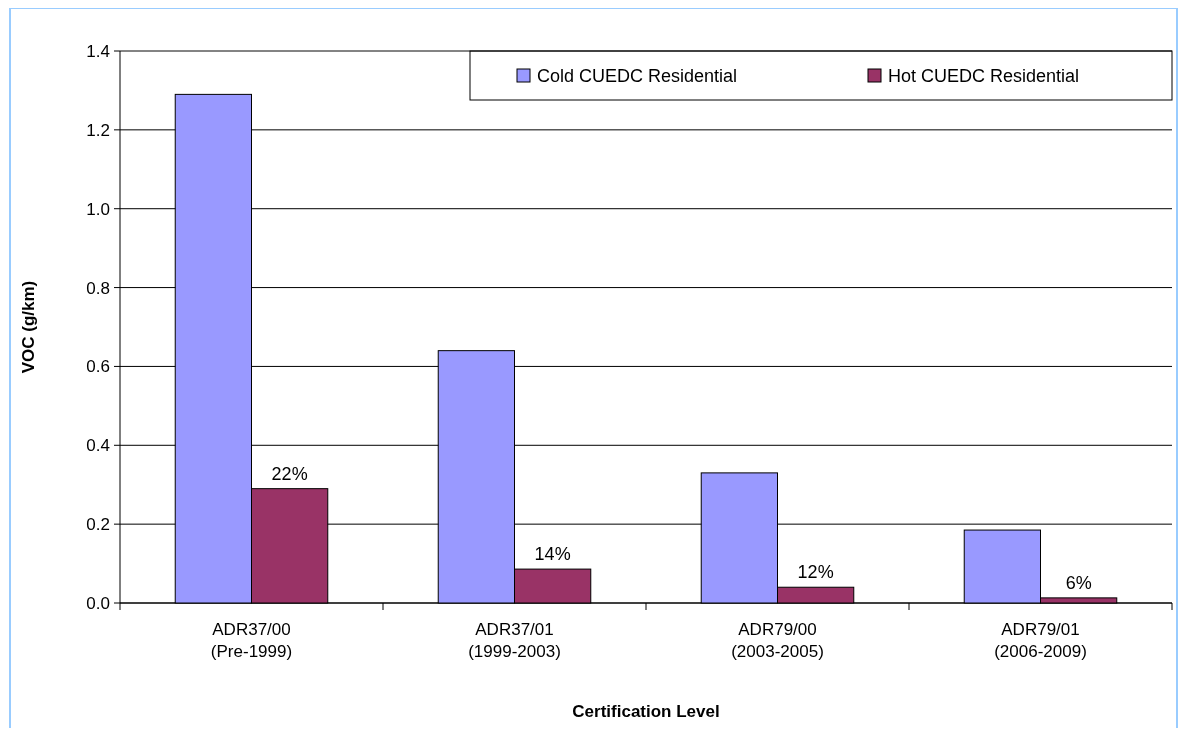 Image resolution: width=1187 pixels, height=736 pixels. Describe the element at coordinates (251, 640) in the screenshot. I see `x-tick-label: ADR37/00 (Pre-1999)` at that location.